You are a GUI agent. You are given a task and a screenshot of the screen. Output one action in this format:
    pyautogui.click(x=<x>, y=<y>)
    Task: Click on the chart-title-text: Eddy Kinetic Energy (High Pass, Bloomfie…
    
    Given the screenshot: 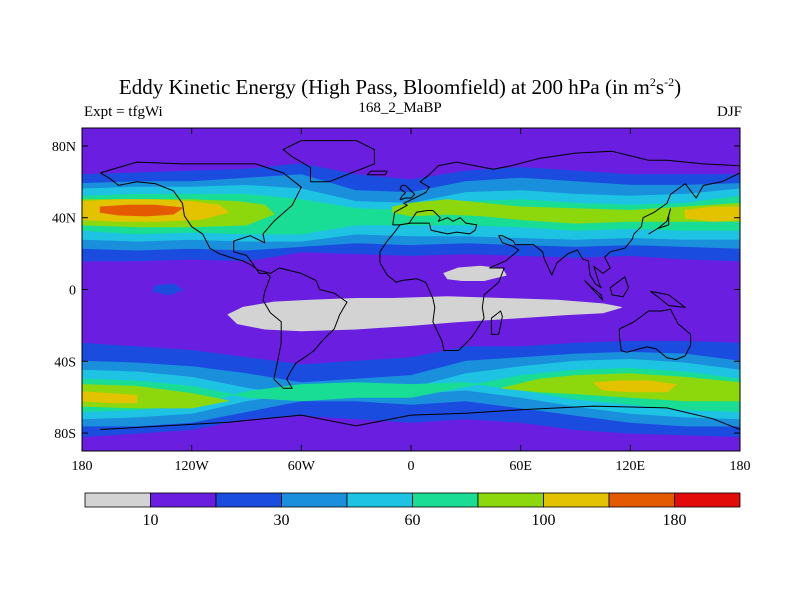 What is the action you would take?
    pyautogui.click(x=384, y=87)
    